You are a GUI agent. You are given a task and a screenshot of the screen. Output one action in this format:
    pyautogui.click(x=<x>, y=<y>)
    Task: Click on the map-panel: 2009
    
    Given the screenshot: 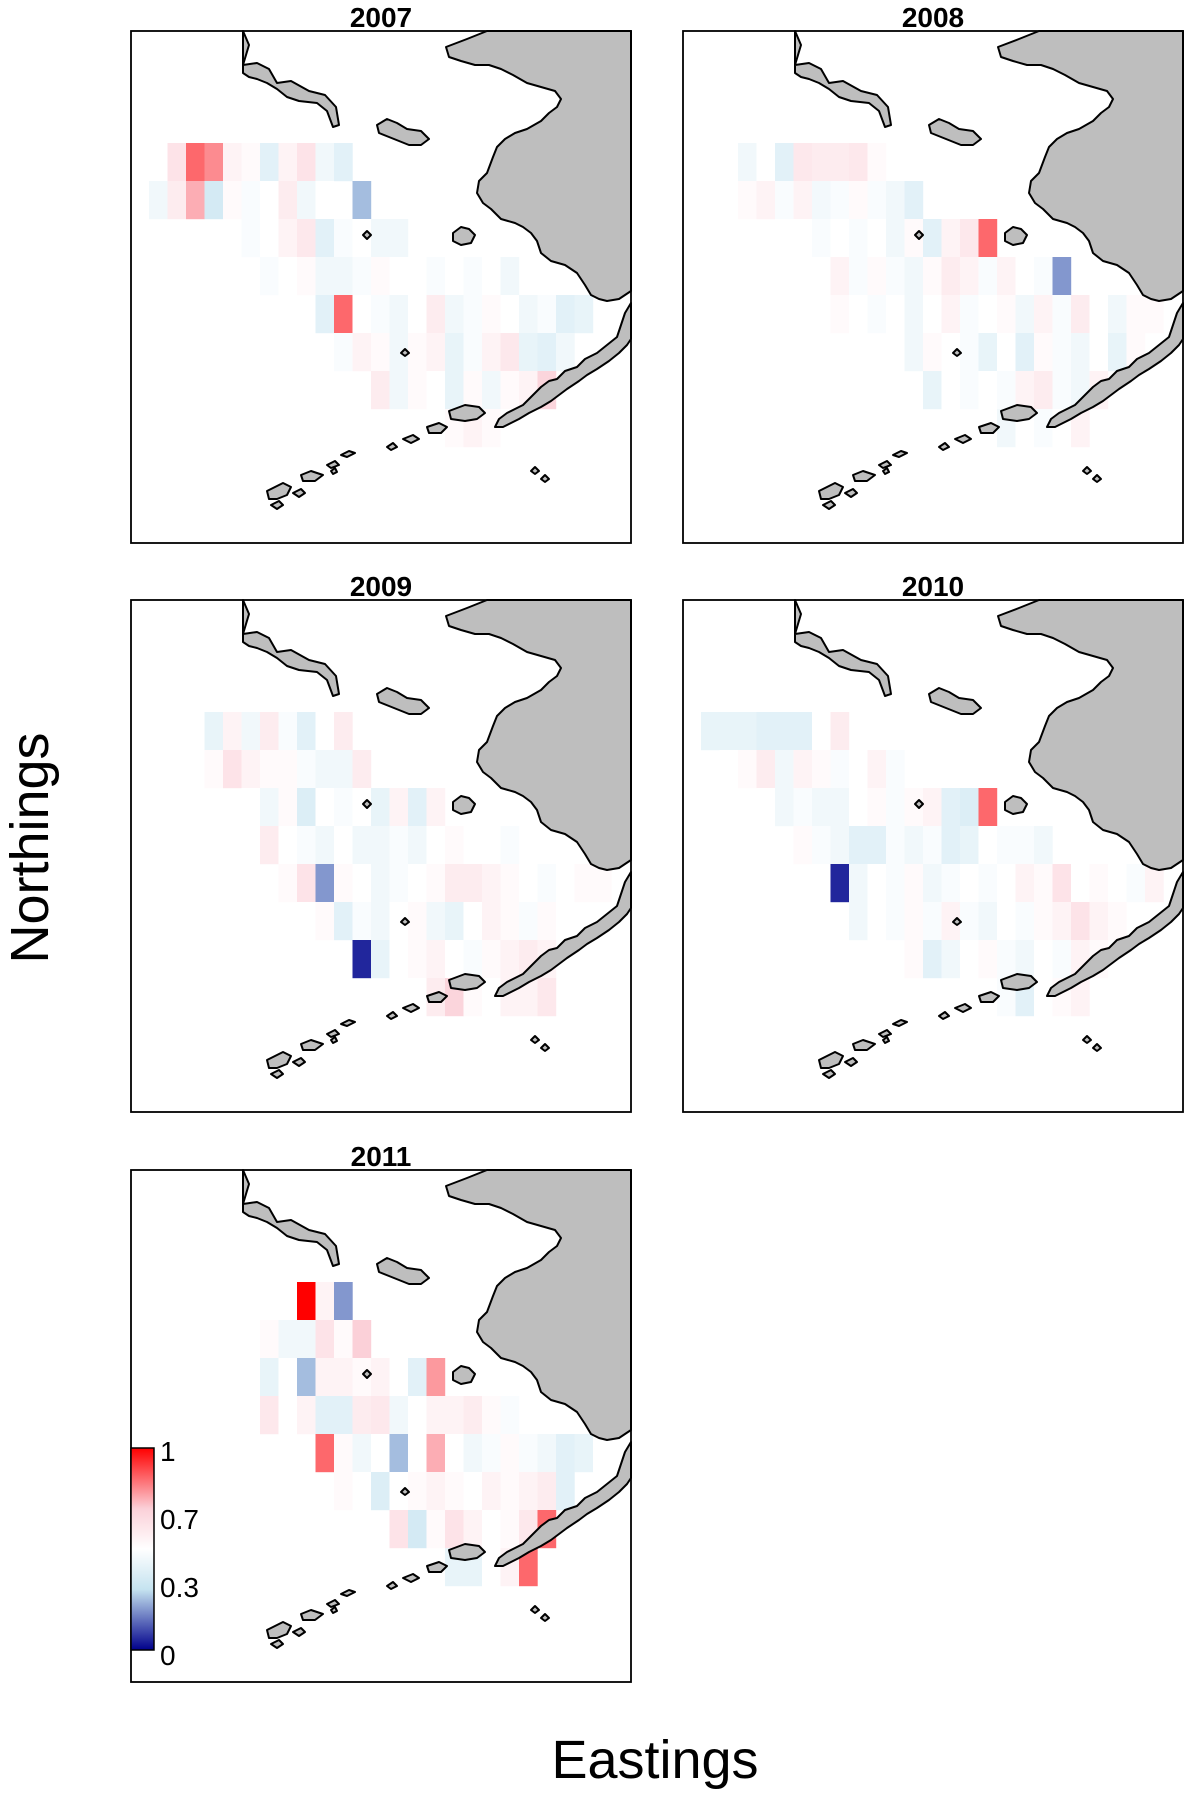 What is the action you would take?
    pyautogui.click(x=381, y=842)
    